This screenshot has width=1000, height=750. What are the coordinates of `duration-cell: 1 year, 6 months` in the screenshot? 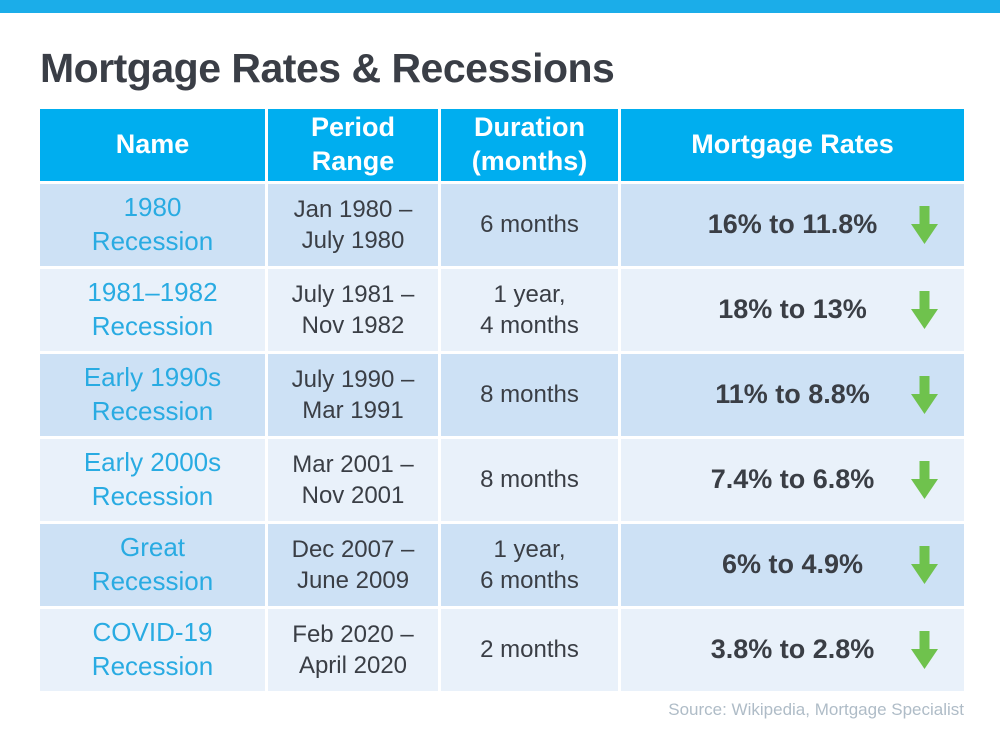 It's located at (529, 564).